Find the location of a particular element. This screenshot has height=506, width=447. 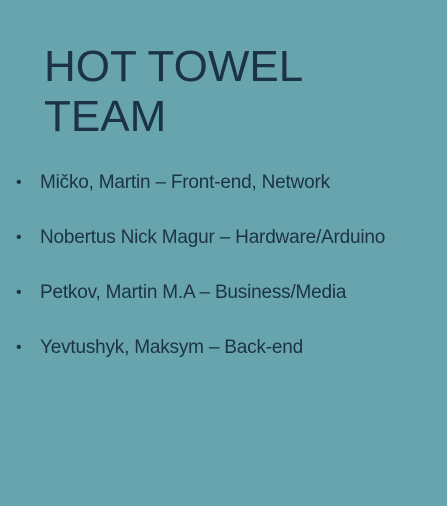

slide-title-line-2: TEAM is located at coordinates (105, 116).